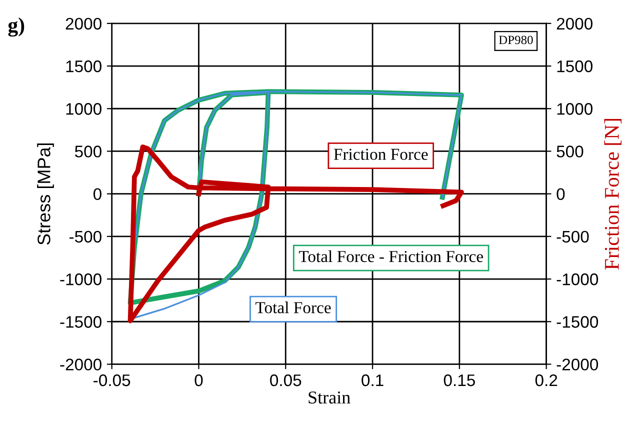 This screenshot has width=639, height=426. I want to click on annotation: DP980, so click(515, 40).